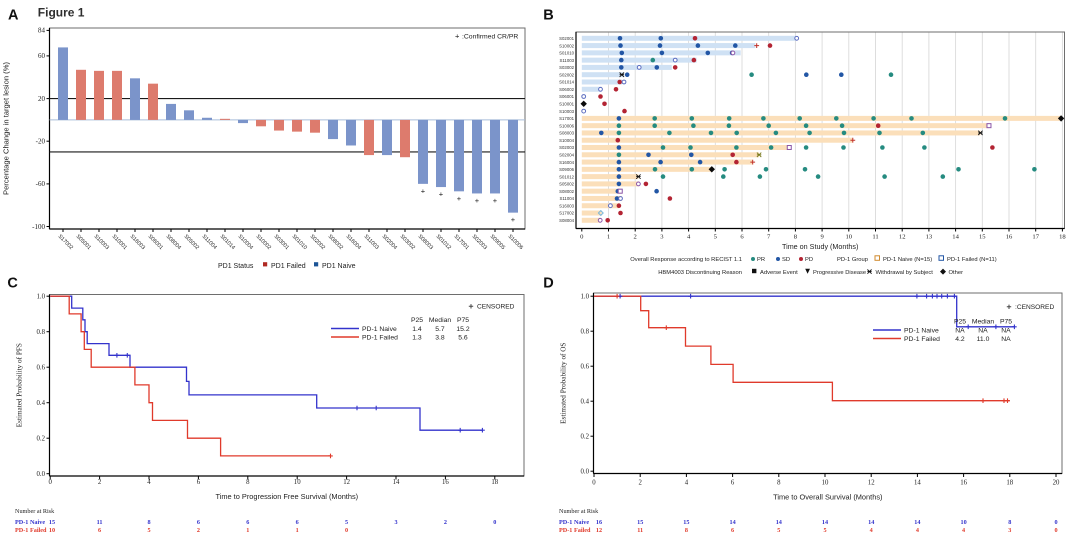 Image resolution: width=1080 pixels, height=540 pixels. Describe the element at coordinates (852, 260) in the screenshot. I see `svg-text: PD-1 Group` at that location.